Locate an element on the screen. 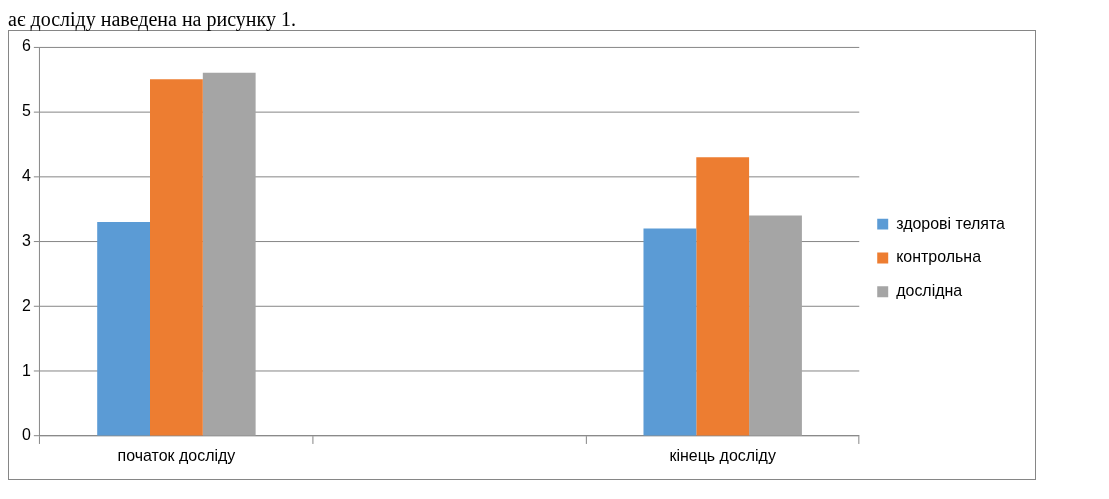  y-tick-label: 6 is located at coordinates (26, 46).